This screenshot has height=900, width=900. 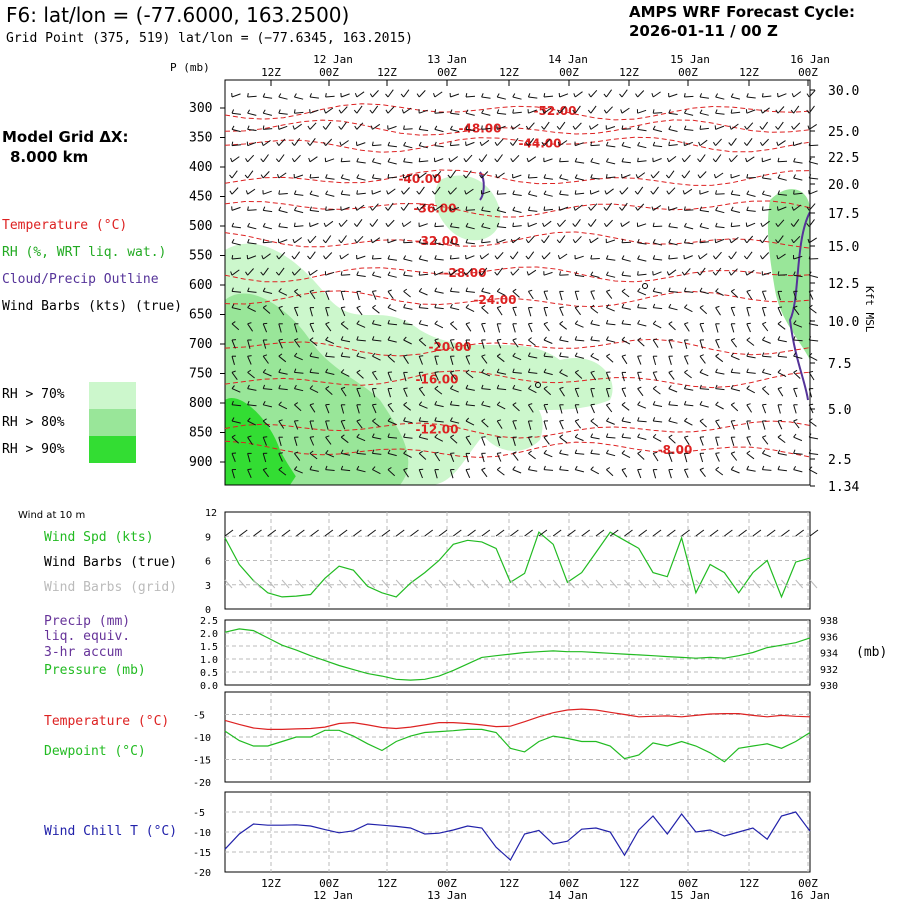 What do you see at coordinates (329, 883) in the screenshot?
I see `time-tick-bottom-1: 00Z` at bounding box center [329, 883].